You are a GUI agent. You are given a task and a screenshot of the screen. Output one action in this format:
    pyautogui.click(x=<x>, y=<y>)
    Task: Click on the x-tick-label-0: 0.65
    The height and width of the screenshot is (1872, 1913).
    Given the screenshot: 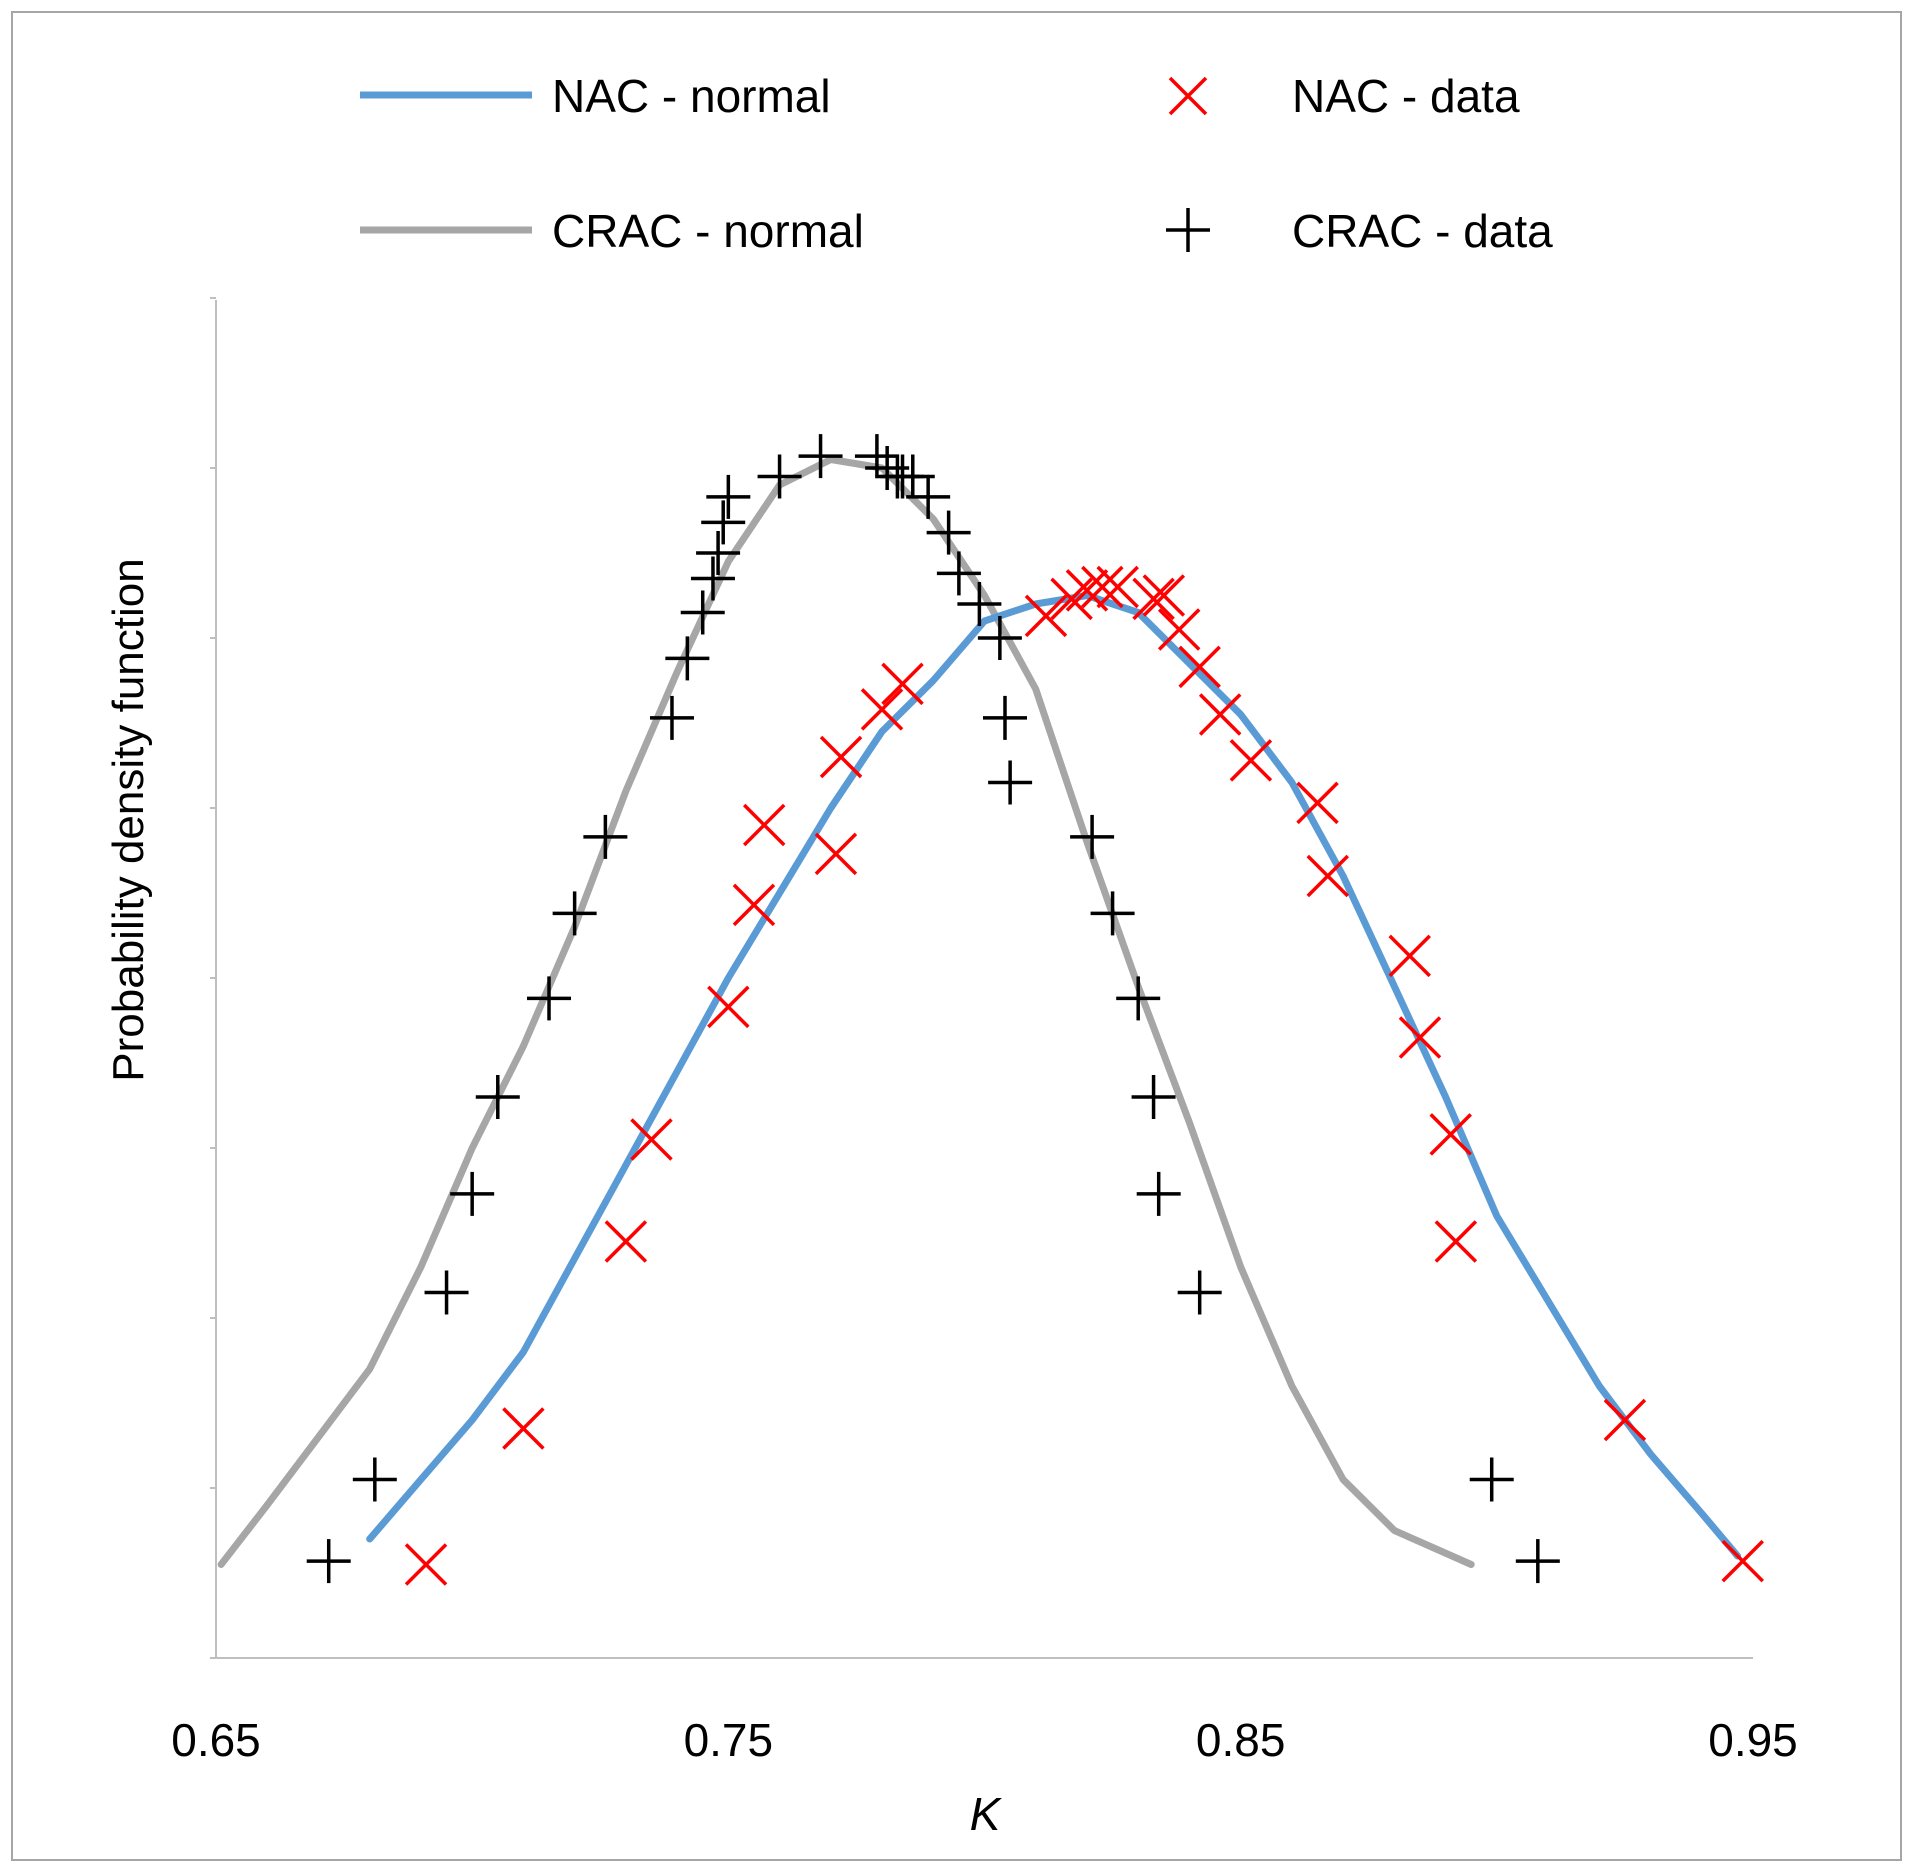 What is the action you would take?
    pyautogui.click(x=216, y=1740)
    